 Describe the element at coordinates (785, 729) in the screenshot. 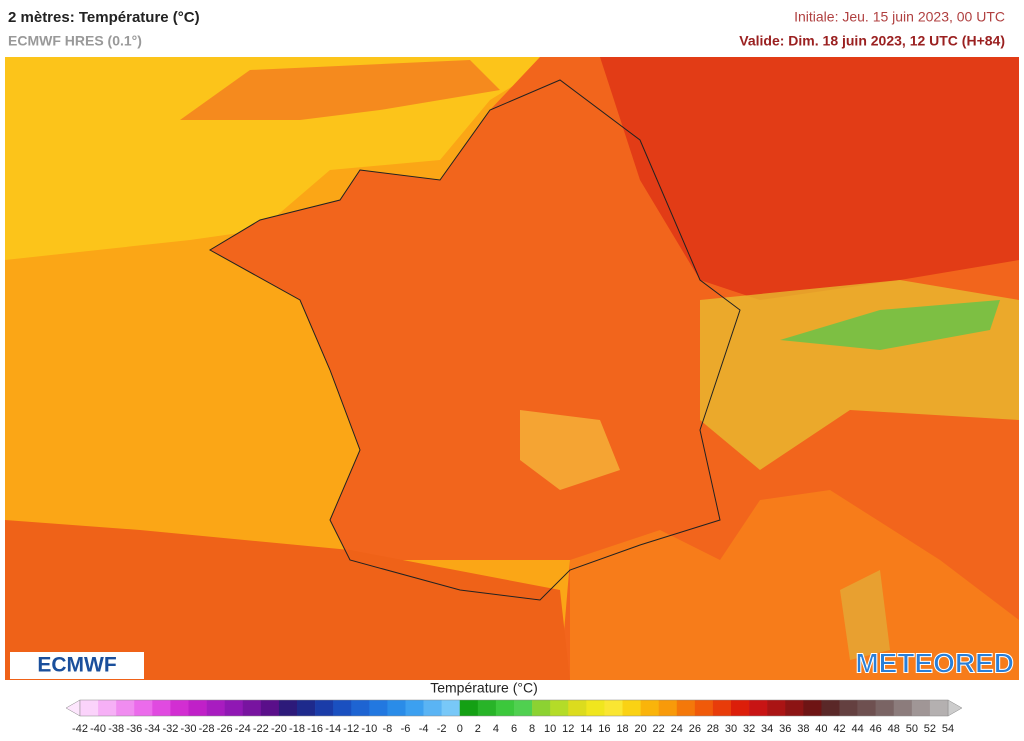

I see `tick-label: 36` at that location.